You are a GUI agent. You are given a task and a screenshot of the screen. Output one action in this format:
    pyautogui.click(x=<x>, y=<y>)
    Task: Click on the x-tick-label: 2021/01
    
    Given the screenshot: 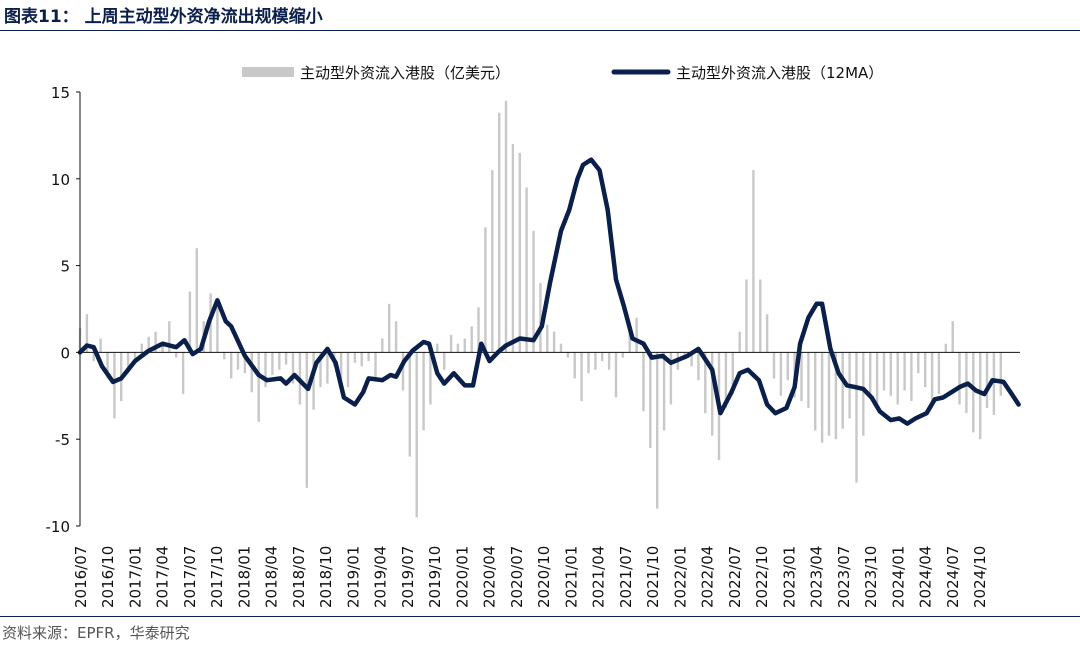 What is the action you would take?
    pyautogui.click(x=571, y=577)
    